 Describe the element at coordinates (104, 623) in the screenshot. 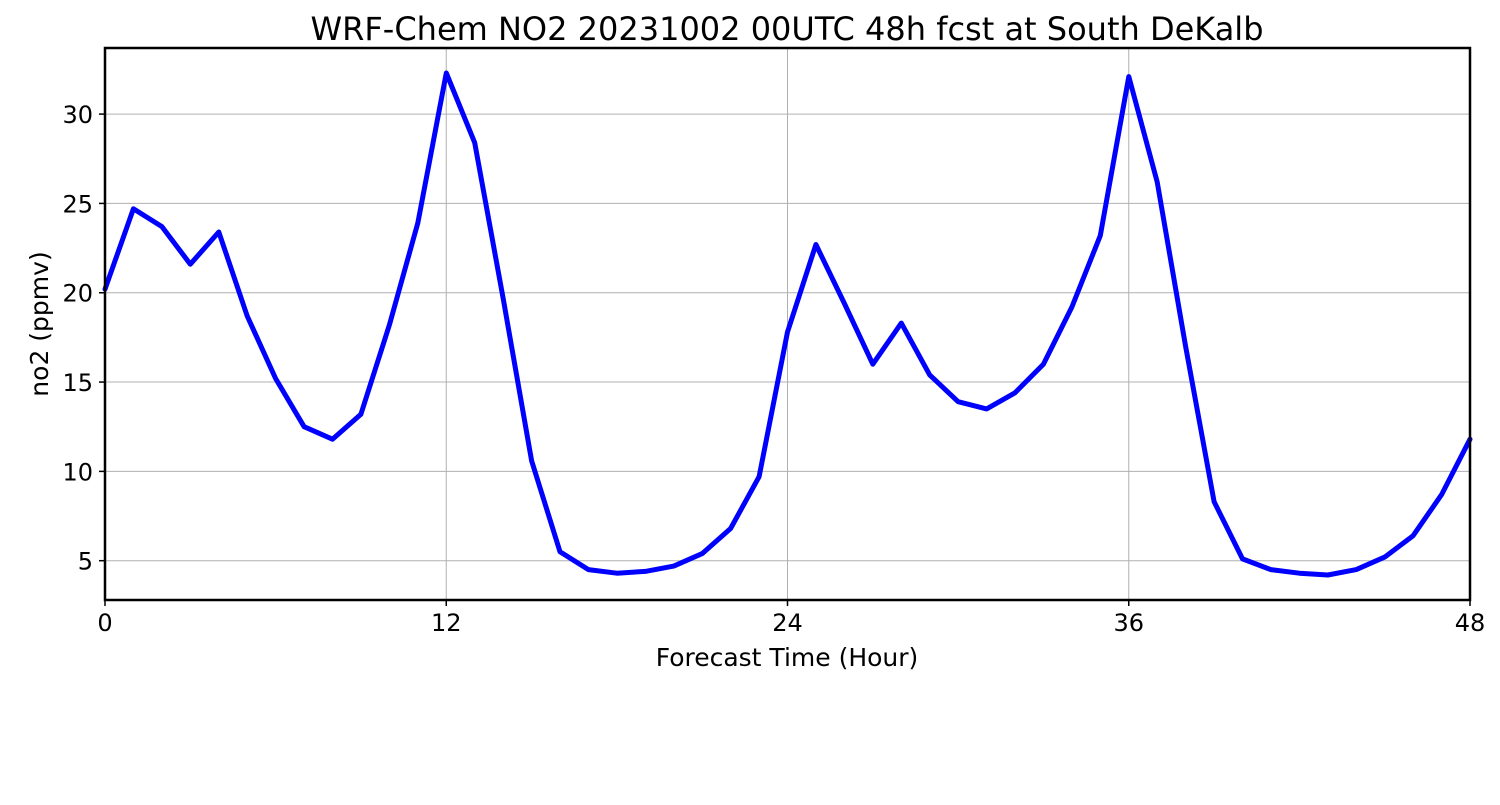

I see `x-tick-label: 0` at that location.